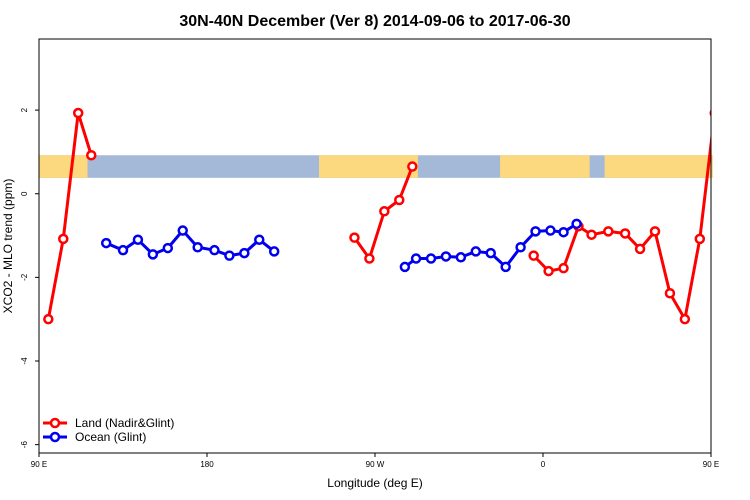  What do you see at coordinates (207, 464) in the screenshot?
I see `x-tick-label: 180` at bounding box center [207, 464].